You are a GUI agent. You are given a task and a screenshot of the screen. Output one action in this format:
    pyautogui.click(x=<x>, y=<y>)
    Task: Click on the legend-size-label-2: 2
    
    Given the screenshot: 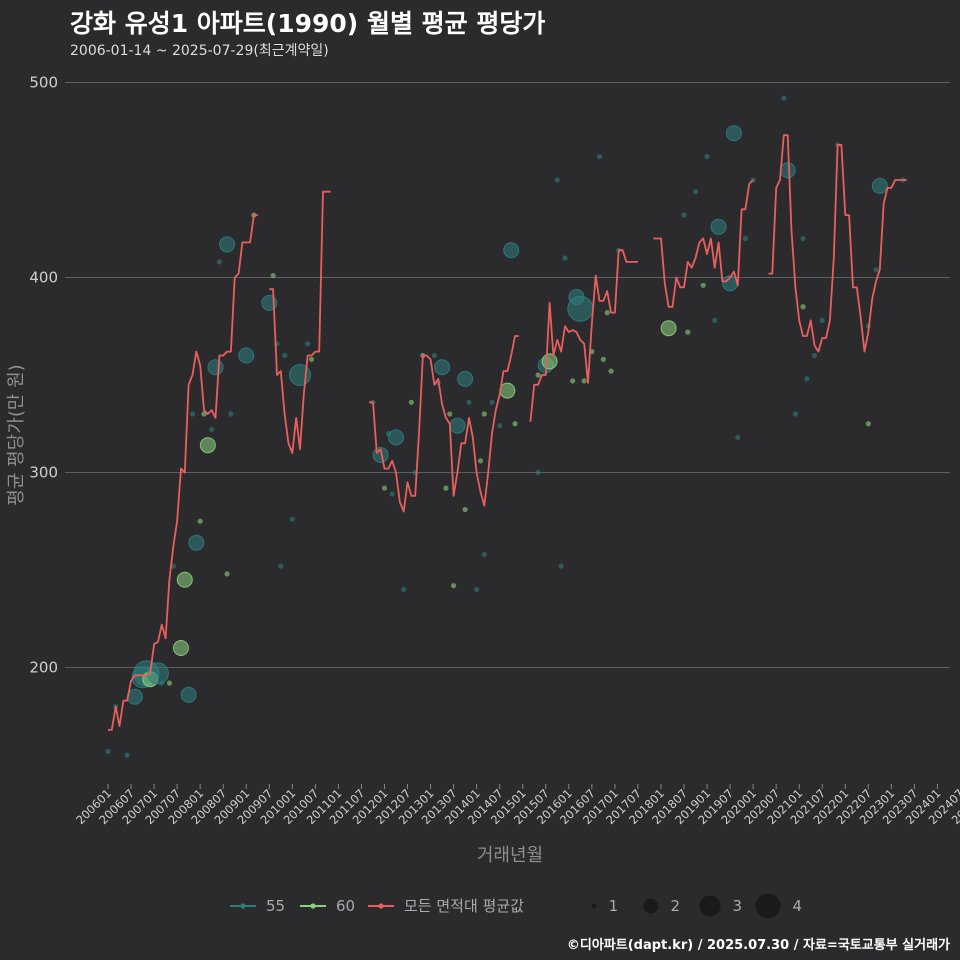 What is the action you would take?
    pyautogui.click(x=676, y=906)
    